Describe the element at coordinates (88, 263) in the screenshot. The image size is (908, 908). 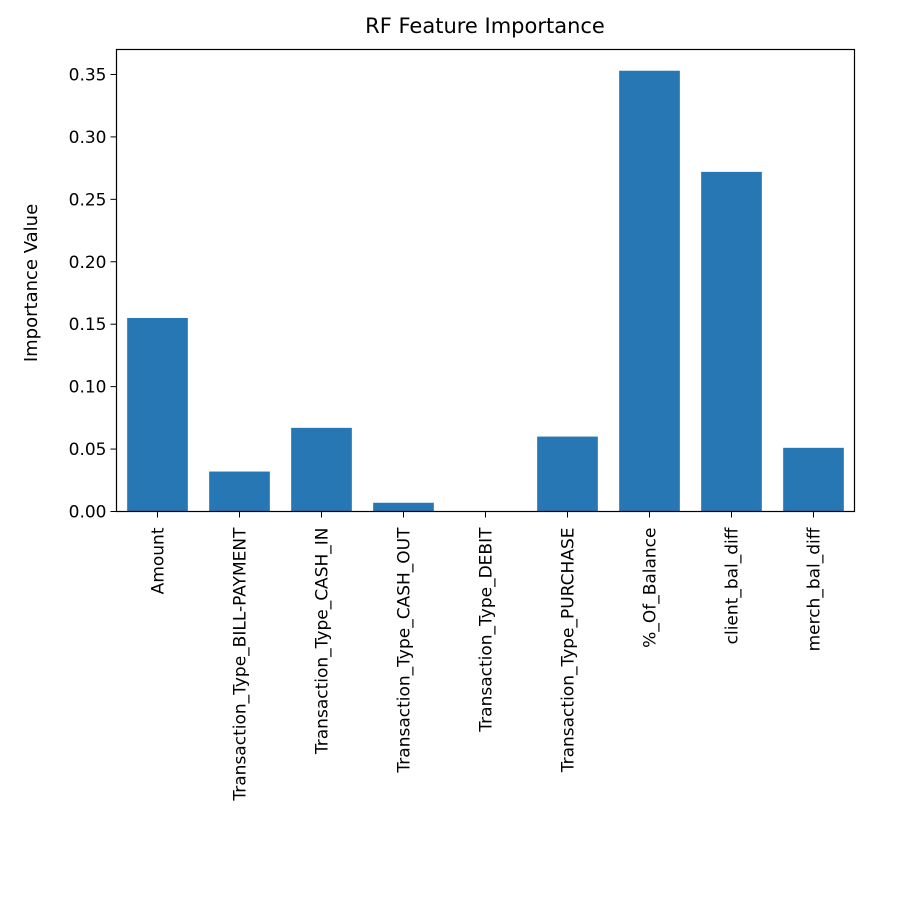
I see `y-tick-label: 0.20` at that location.